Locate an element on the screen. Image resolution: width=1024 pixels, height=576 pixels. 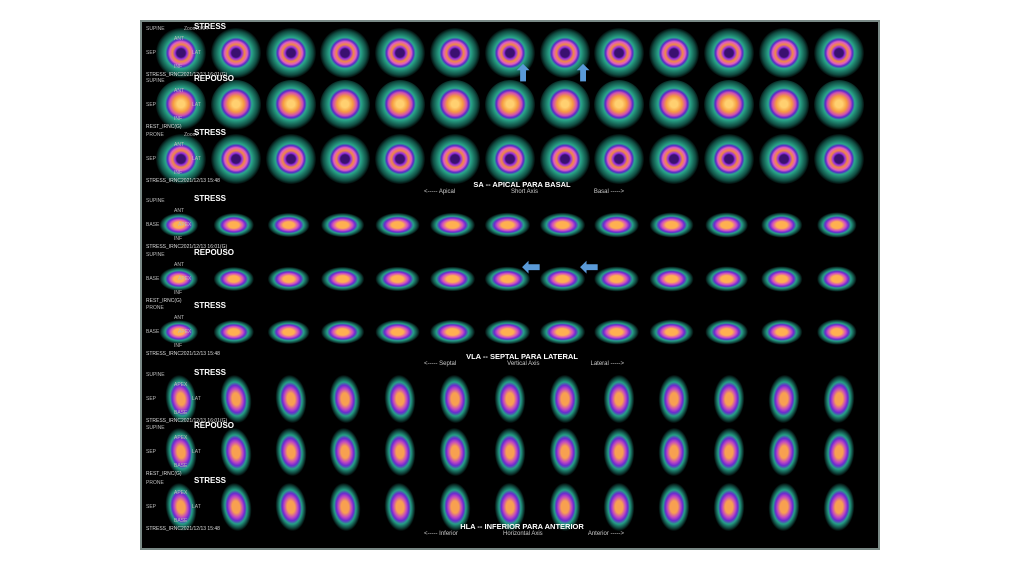
axis-mid-label: Horizontal Axis is located at coordinates (522, 534).